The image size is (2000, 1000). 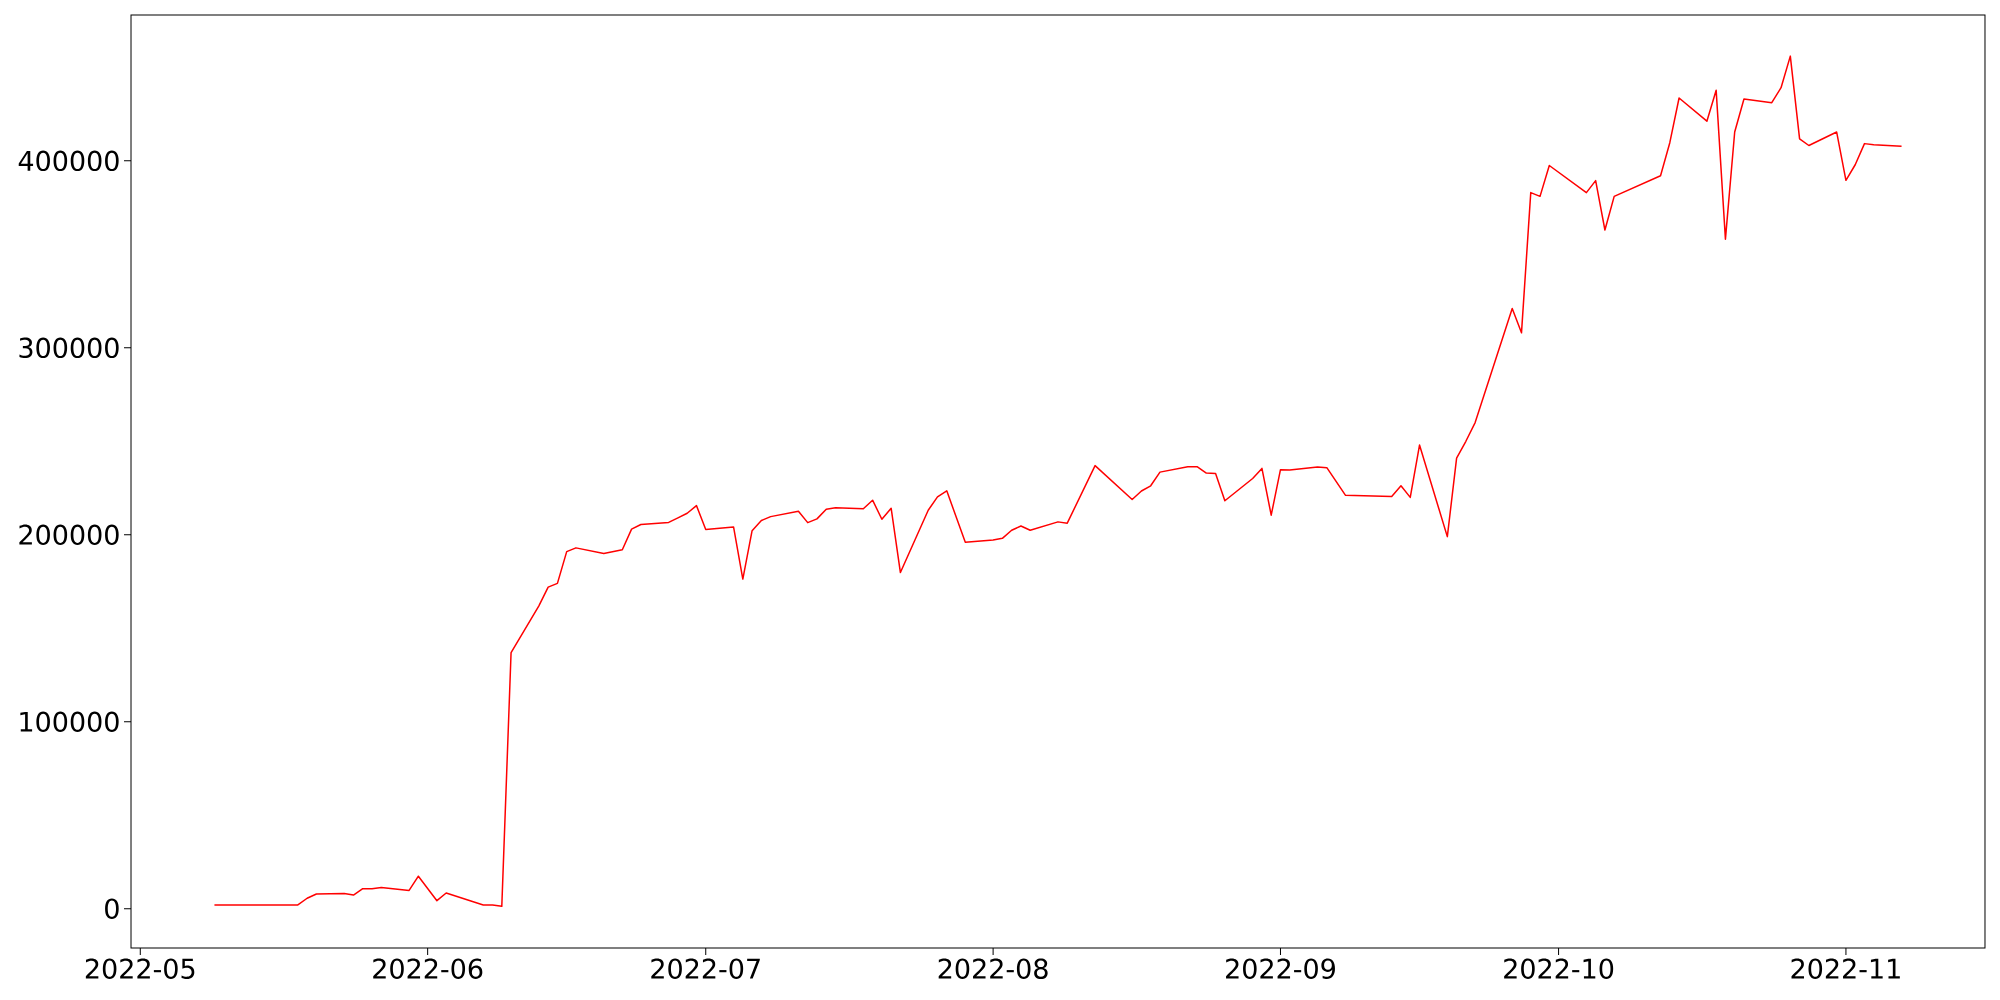 What do you see at coordinates (993, 968) in the screenshot?
I see `x-tick-label: 2022-08` at bounding box center [993, 968].